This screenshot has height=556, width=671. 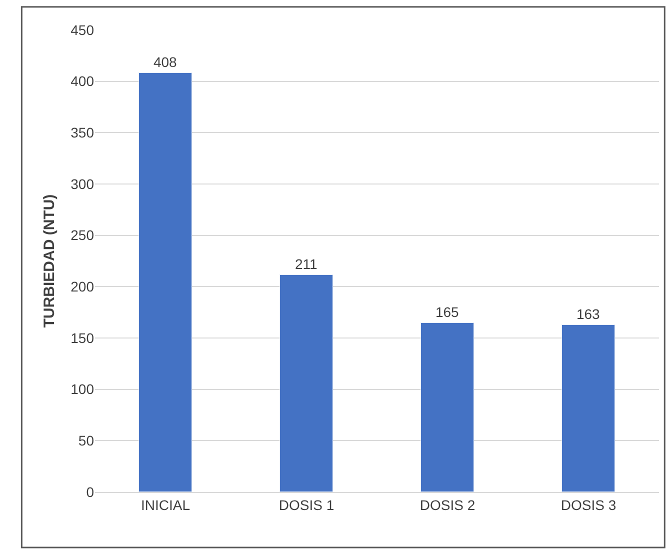 What do you see at coordinates (82, 286) in the screenshot?
I see `y-tick-label: 200` at bounding box center [82, 286].